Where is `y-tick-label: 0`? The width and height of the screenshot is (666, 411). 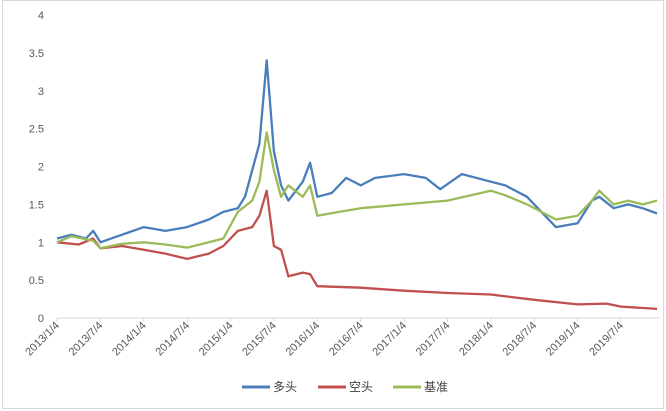
y-tick-label: 0 is located at coordinates (41, 319).